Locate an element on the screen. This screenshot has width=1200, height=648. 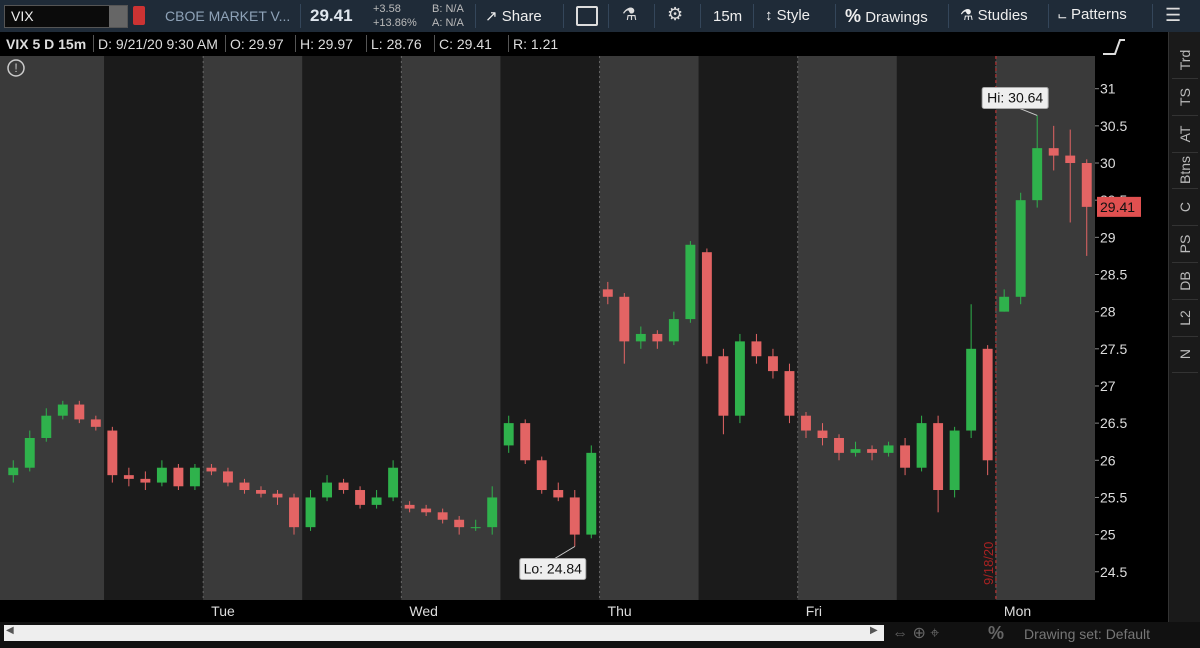
x-tick-label: Tue is located at coordinates (223, 611).